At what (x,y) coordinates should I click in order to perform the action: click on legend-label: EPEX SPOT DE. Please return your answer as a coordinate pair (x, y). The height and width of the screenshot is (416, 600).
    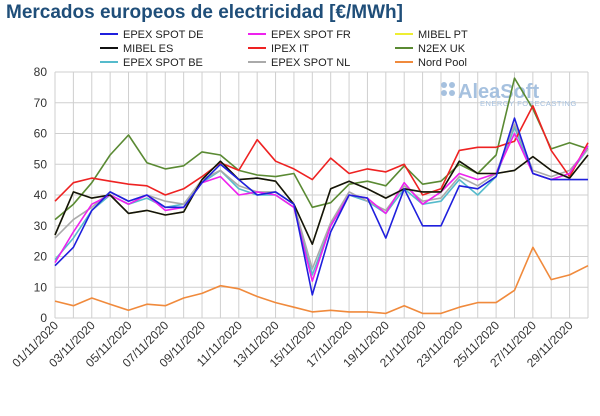
    Looking at the image, I should click on (163, 35).